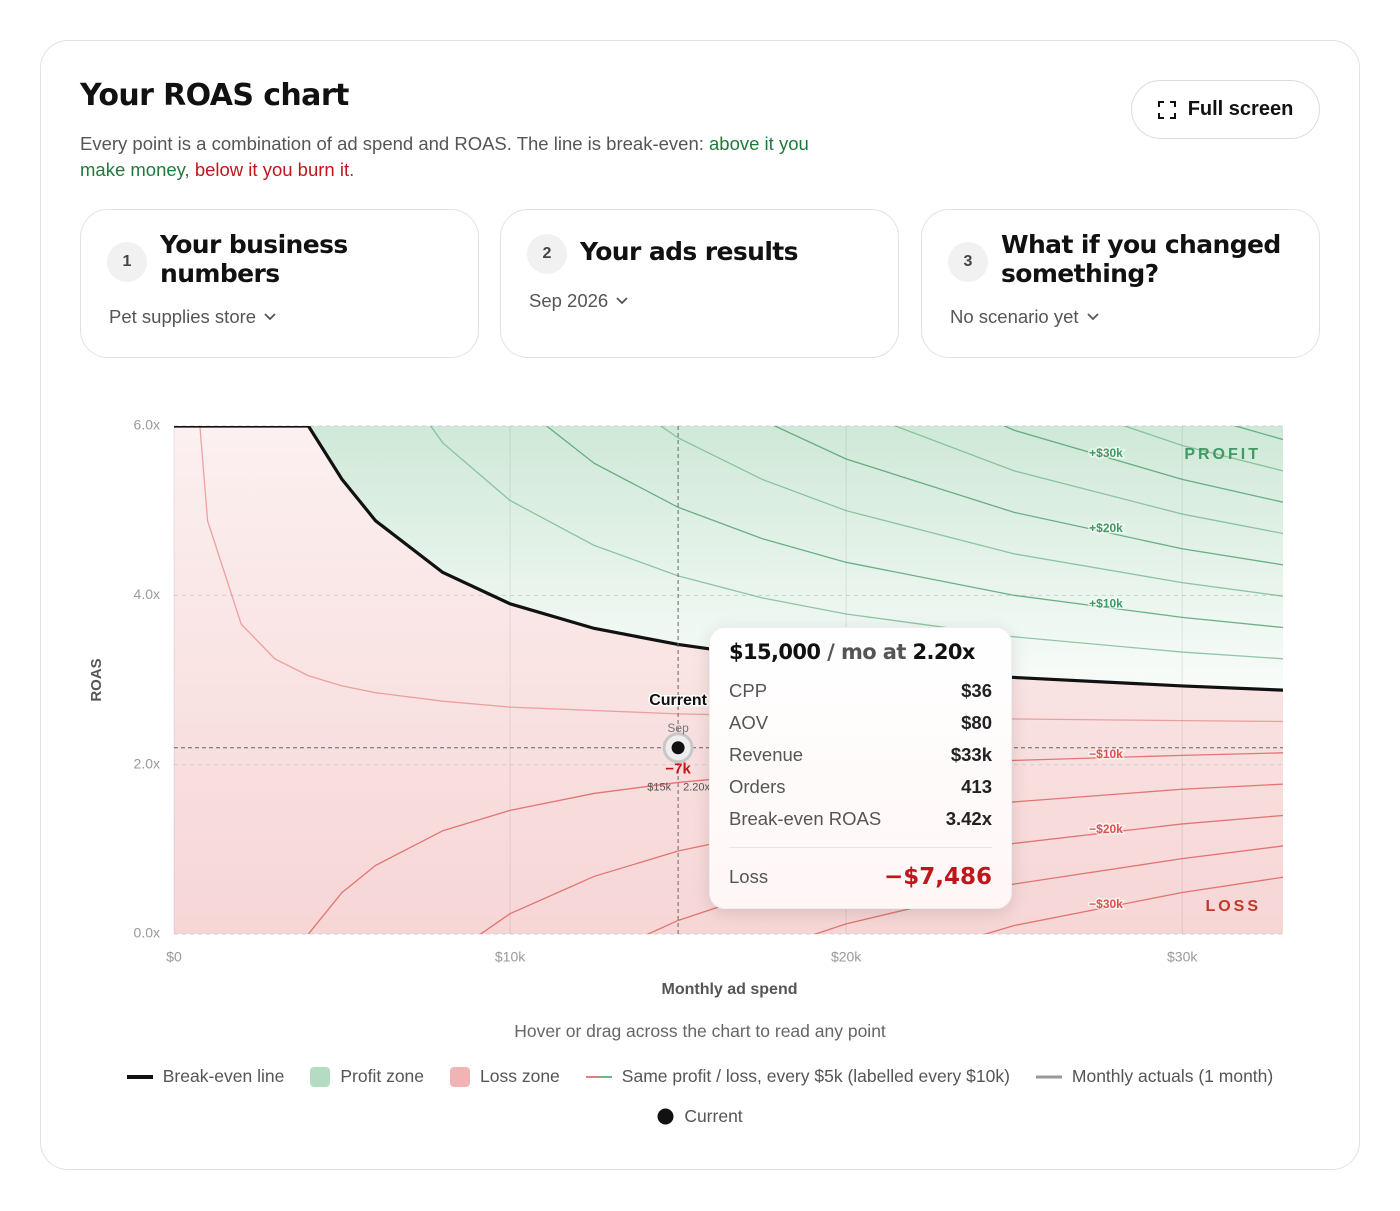 The width and height of the screenshot is (1400, 1211). I want to click on current-month: Sep, so click(678, 728).